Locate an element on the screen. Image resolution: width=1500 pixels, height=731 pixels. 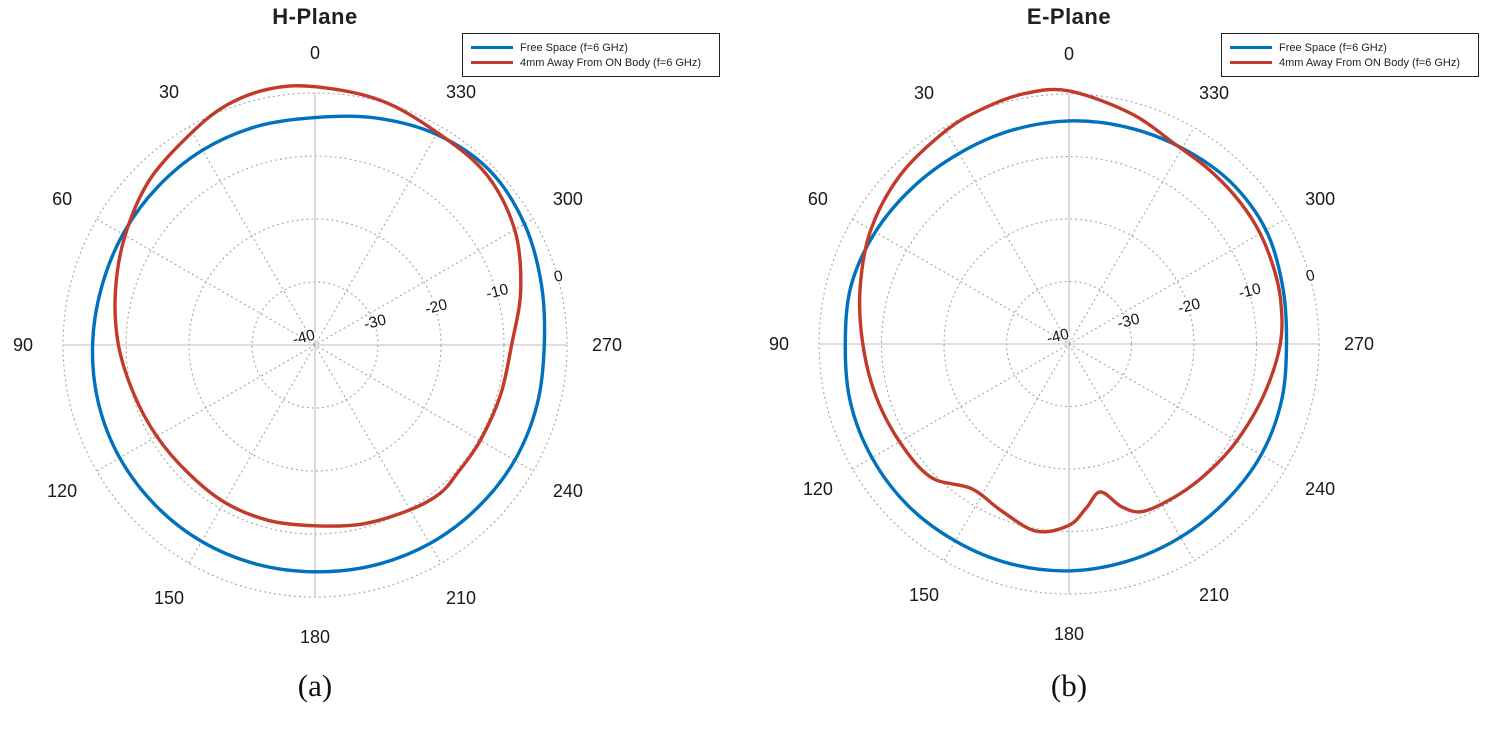
subfigure-b-caption: (b) is located at coordinates (1069, 685).